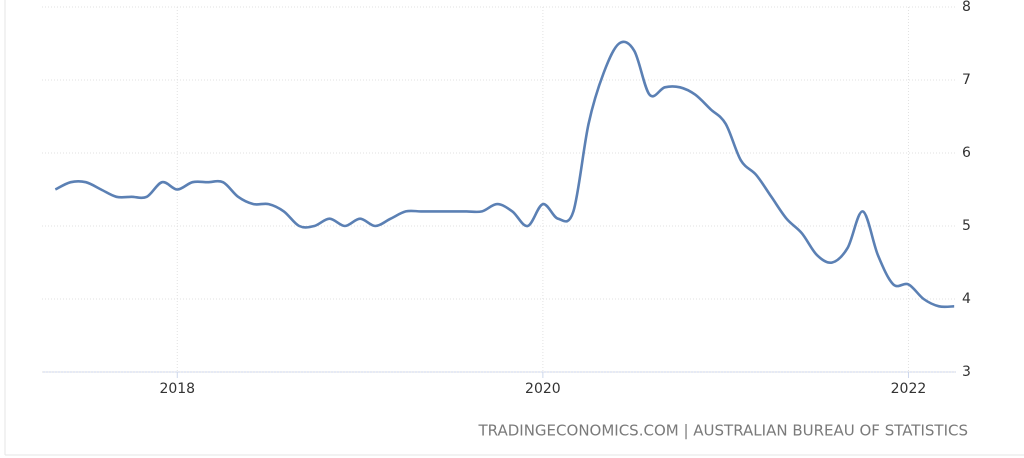  Describe the element at coordinates (966, 7) in the screenshot. I see `y-tick-label: 8` at that location.